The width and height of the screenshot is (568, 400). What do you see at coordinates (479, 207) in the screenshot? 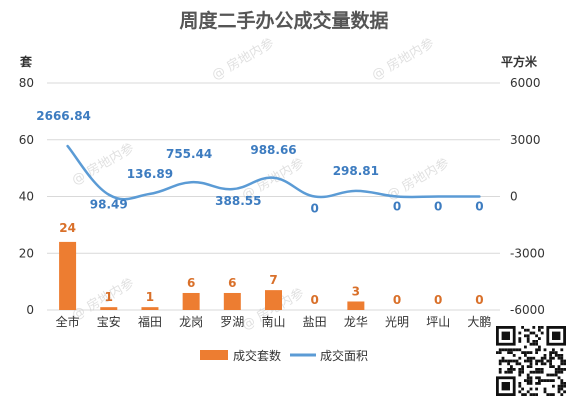
I see `line-value-label: 0` at bounding box center [479, 207].